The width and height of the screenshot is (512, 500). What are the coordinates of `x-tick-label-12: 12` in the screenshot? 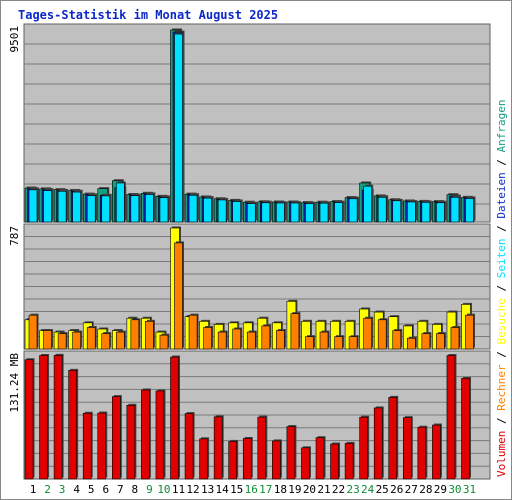 It's located at (192, 489).